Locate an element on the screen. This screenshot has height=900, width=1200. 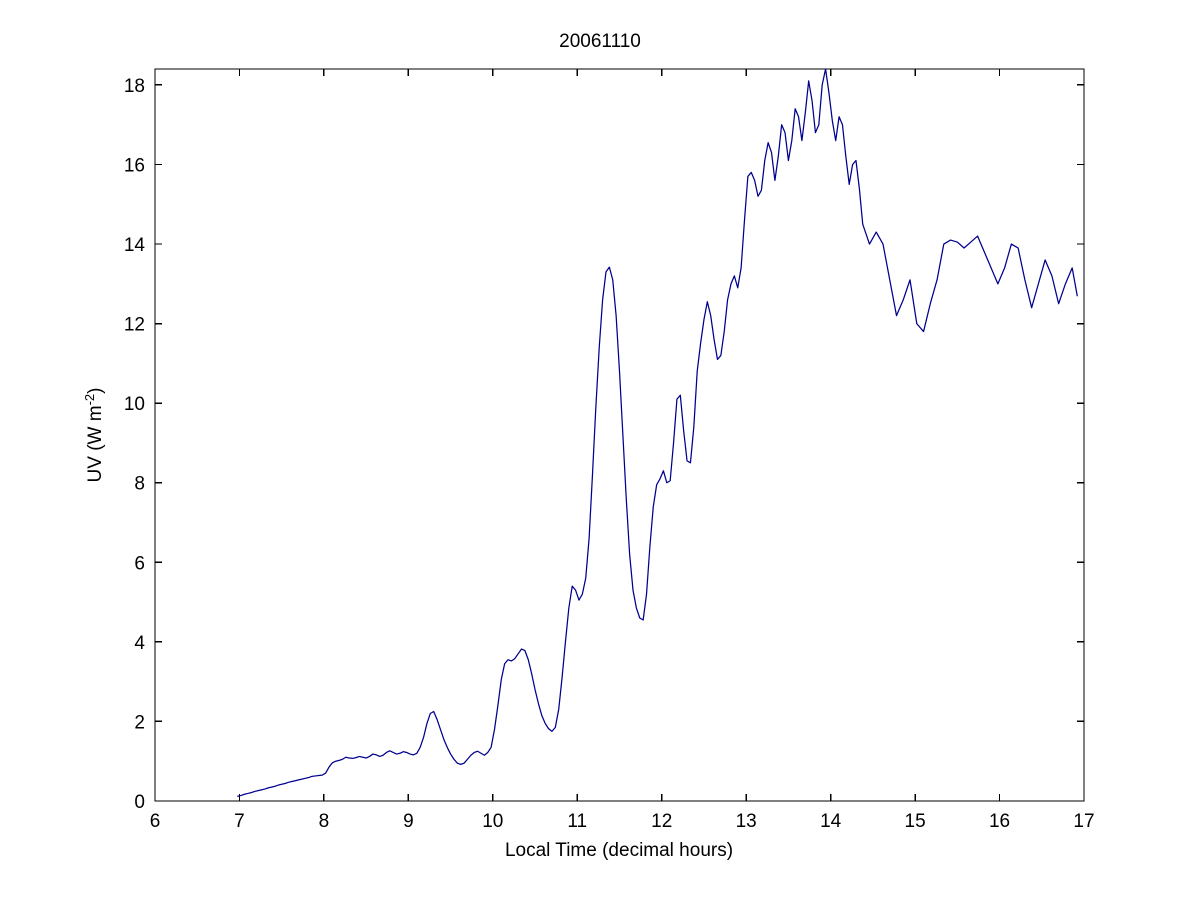
y-axis-tick-labels: 0 2 4 6 8 10 12 14 16 18 is located at coordinates (135, 444).